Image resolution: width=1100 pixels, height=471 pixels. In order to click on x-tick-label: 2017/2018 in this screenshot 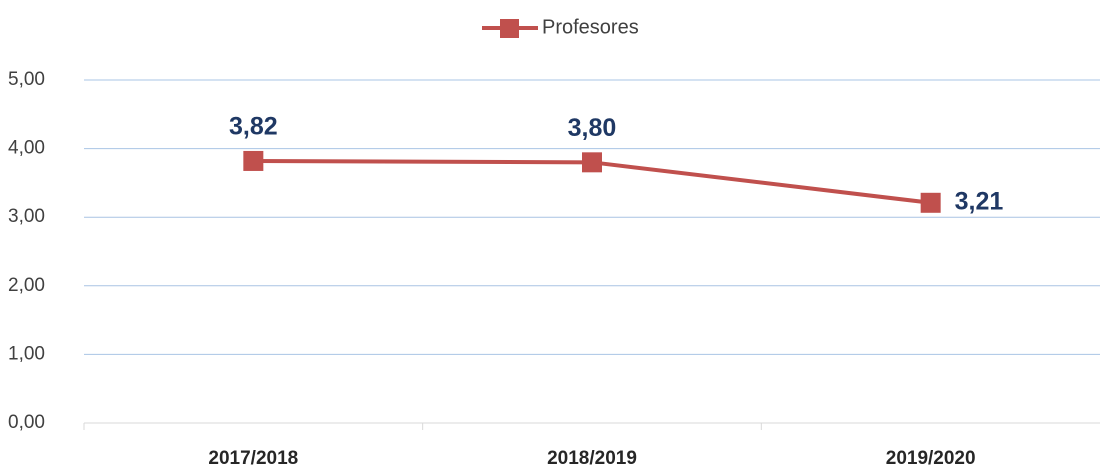, I will do `click(253, 458)`.